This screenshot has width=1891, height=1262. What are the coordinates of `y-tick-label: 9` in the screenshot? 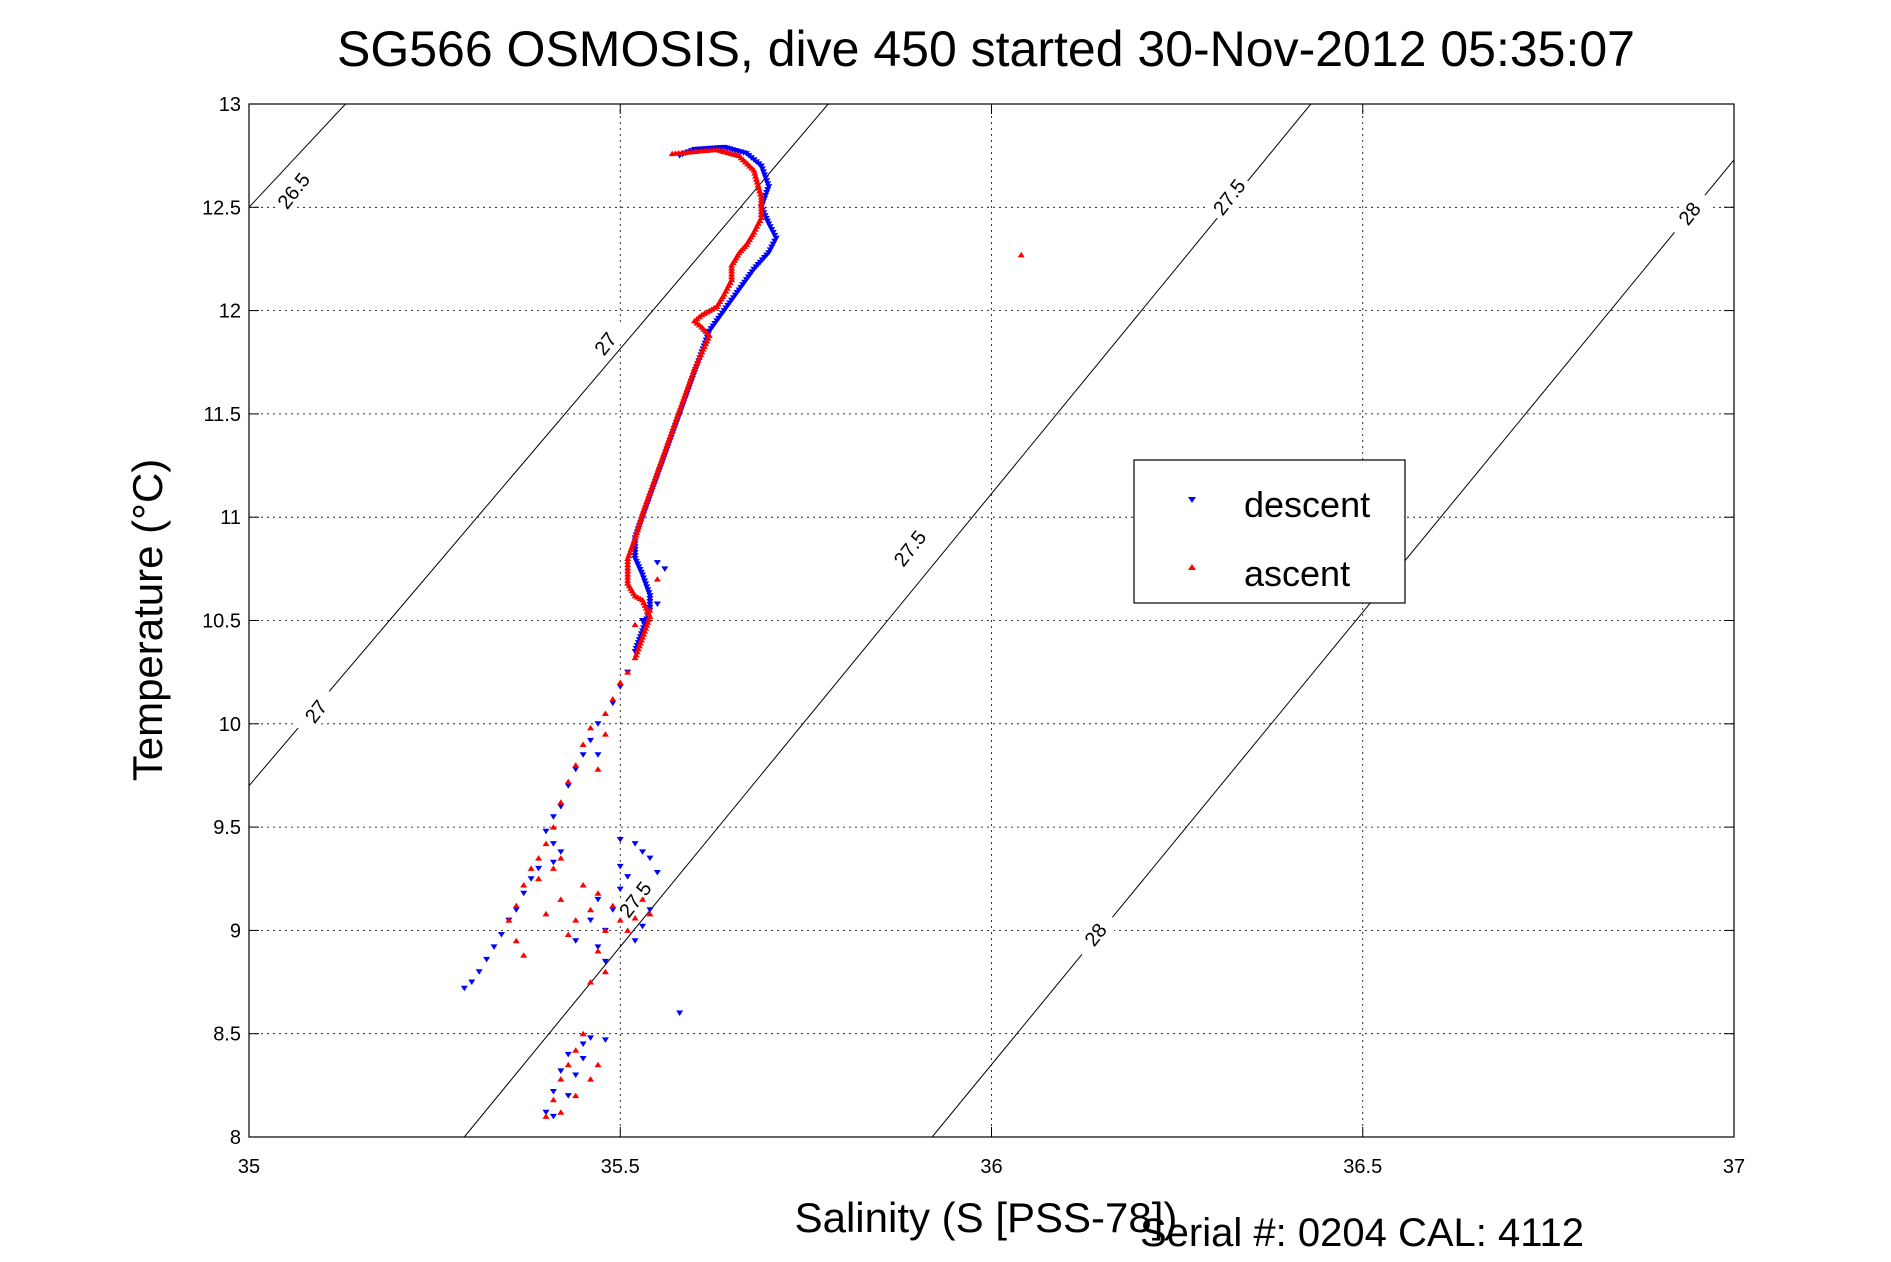 It's located at (235, 931).